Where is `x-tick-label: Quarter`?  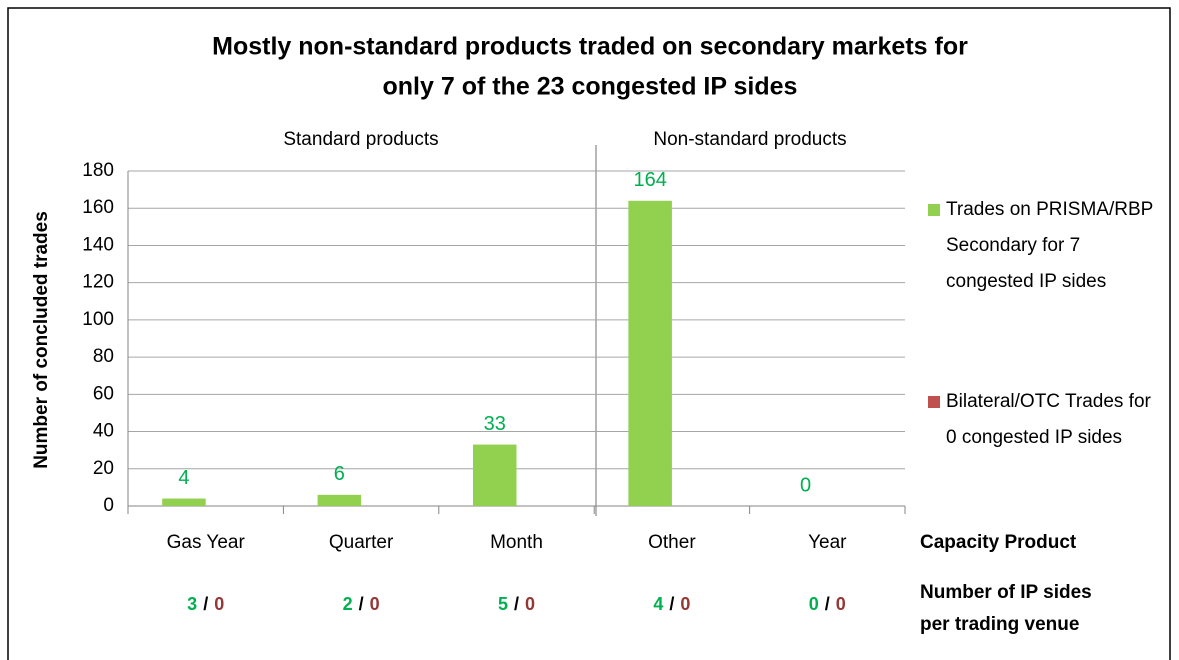
x-tick-label: Quarter is located at coordinates (361, 542).